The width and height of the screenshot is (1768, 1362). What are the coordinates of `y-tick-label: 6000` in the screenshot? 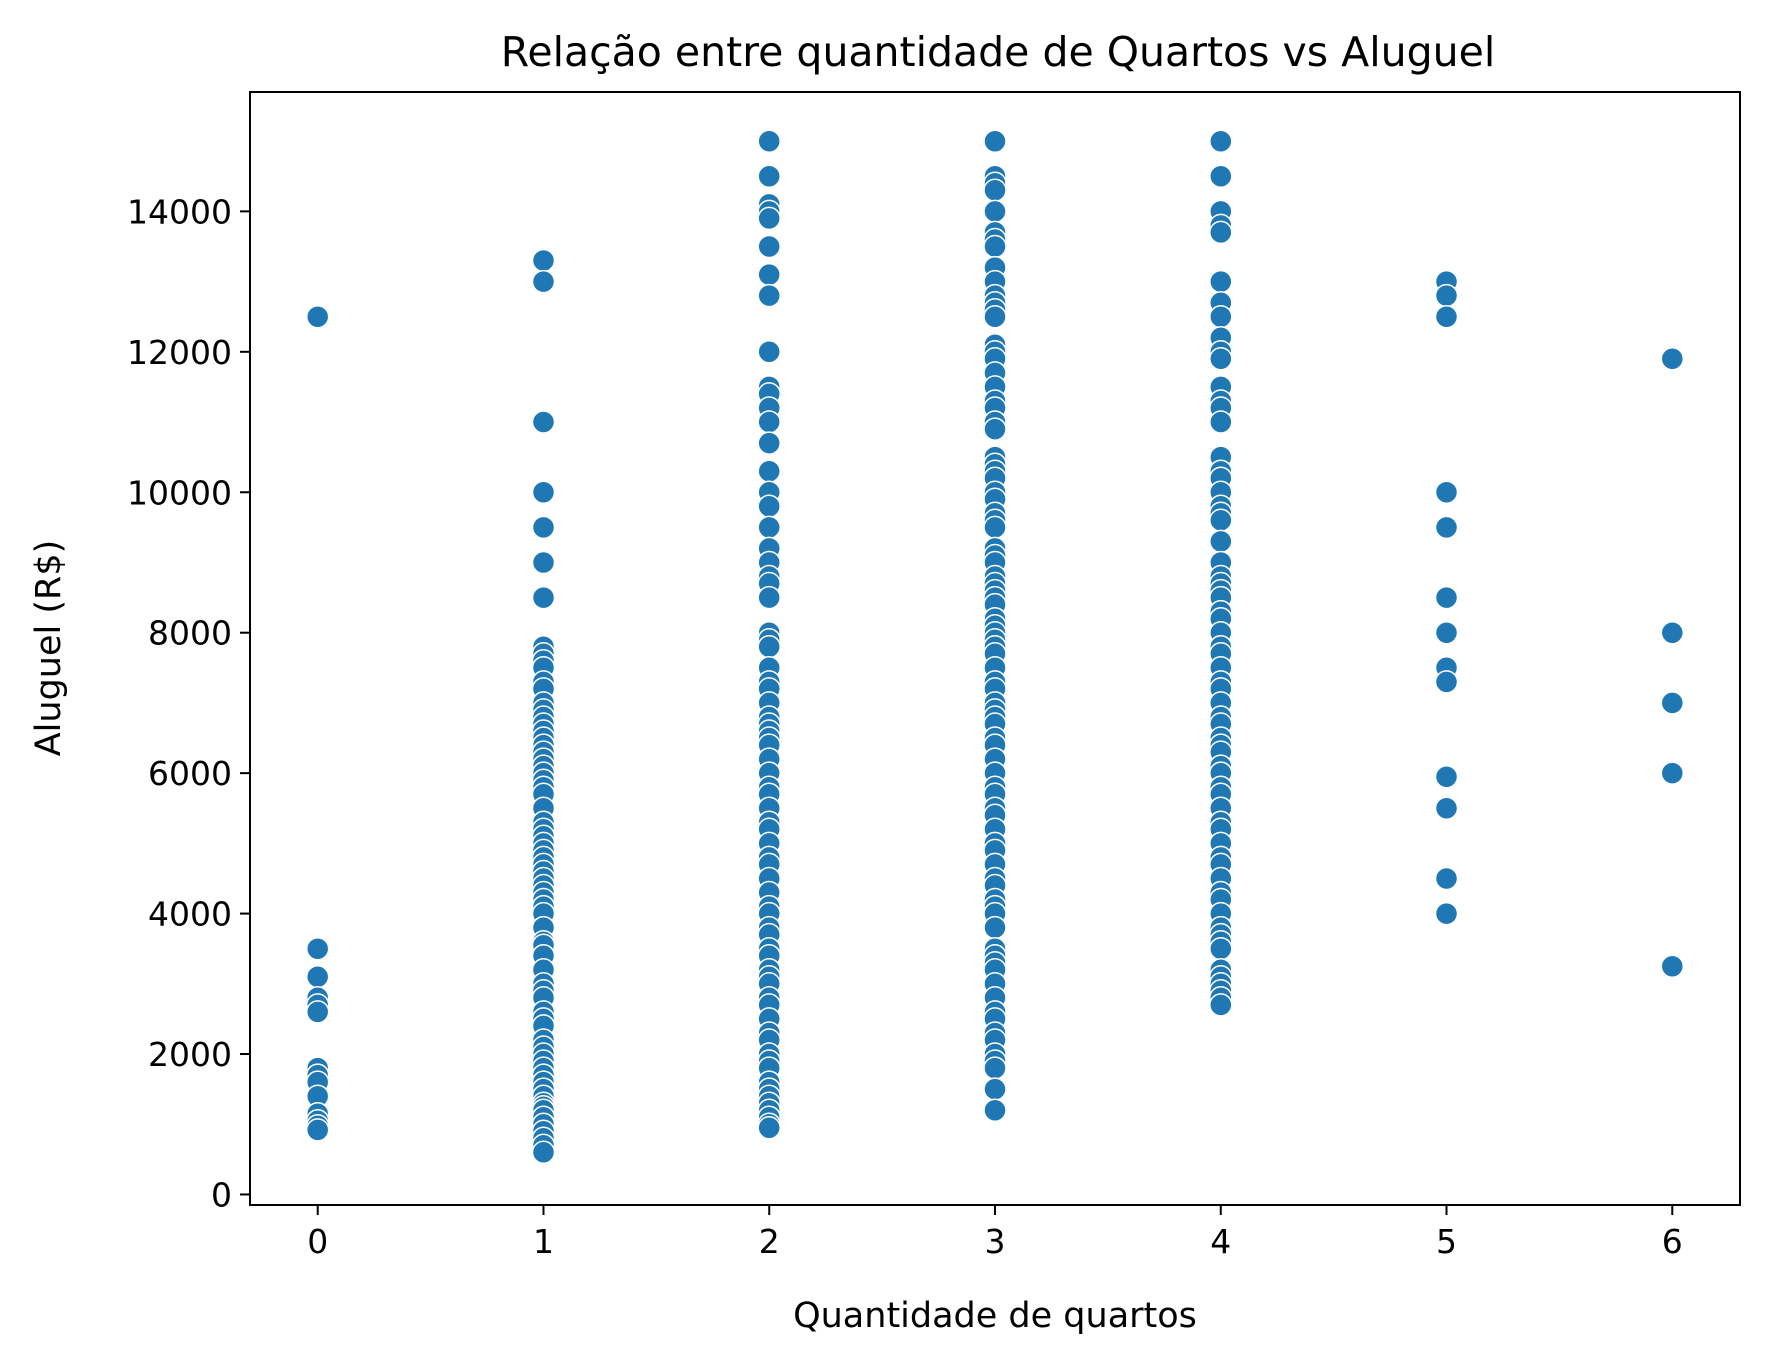 It's located at (190, 773).